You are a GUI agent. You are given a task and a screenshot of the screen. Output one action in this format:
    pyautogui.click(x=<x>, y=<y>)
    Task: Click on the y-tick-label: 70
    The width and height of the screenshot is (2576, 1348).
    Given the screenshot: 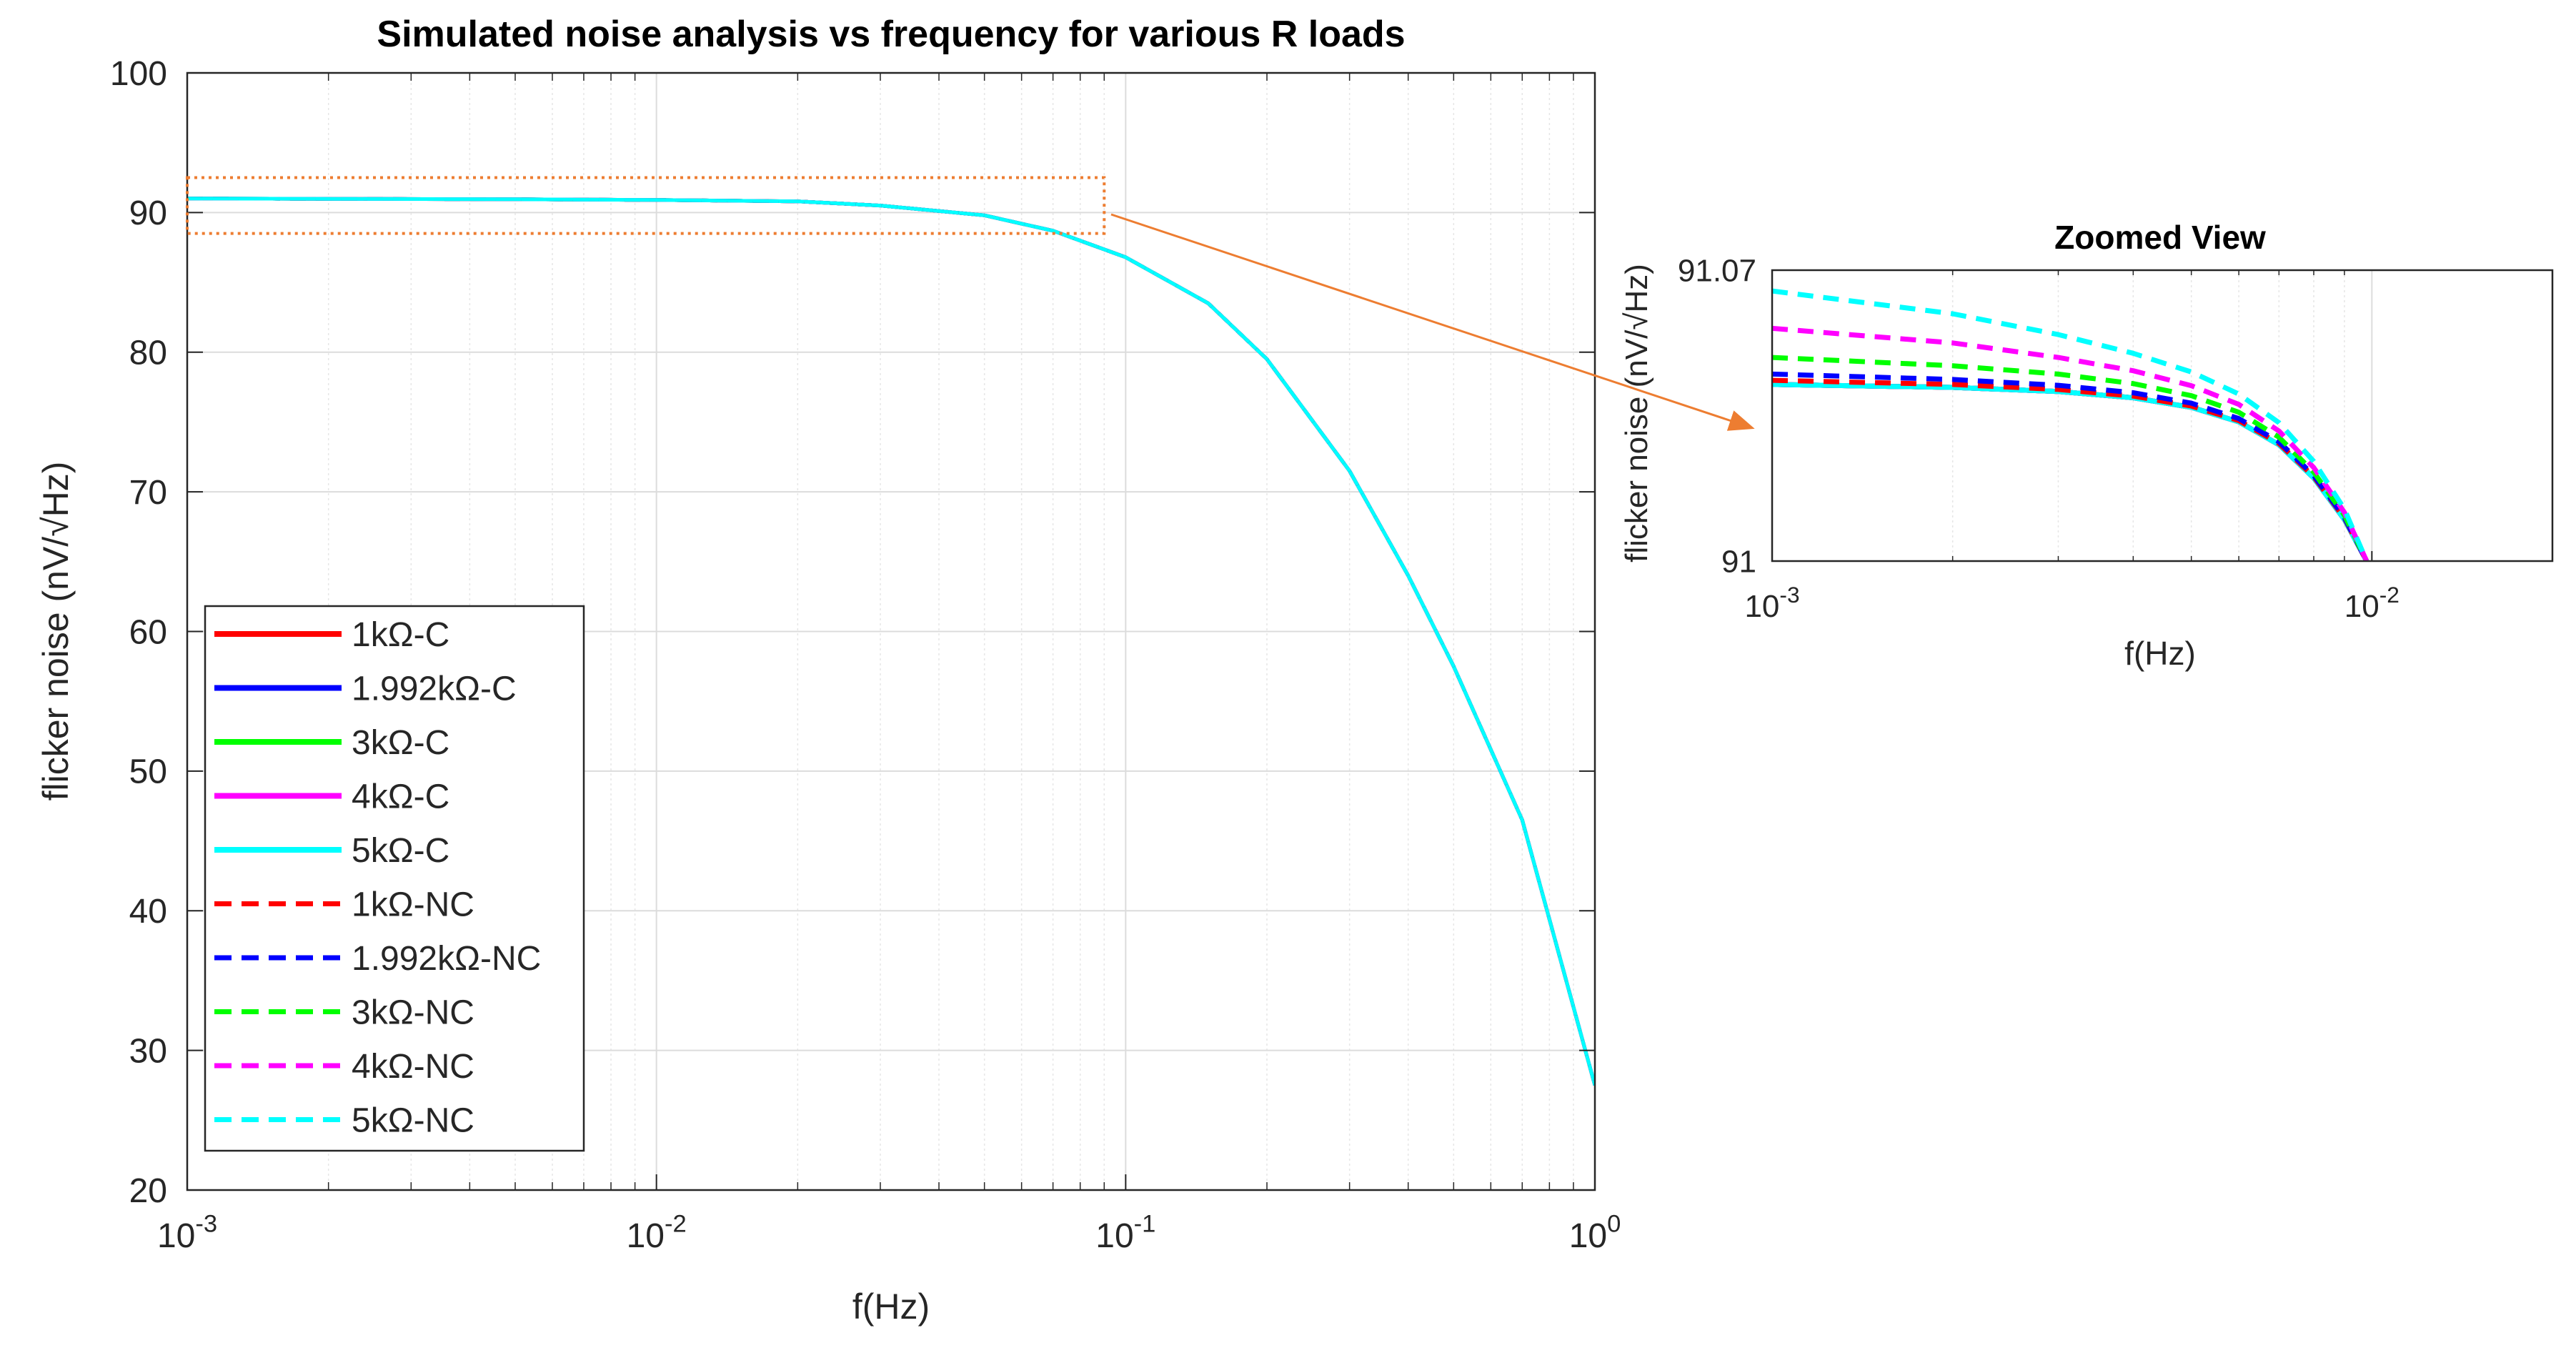 What is the action you would take?
    pyautogui.click(x=148, y=493)
    